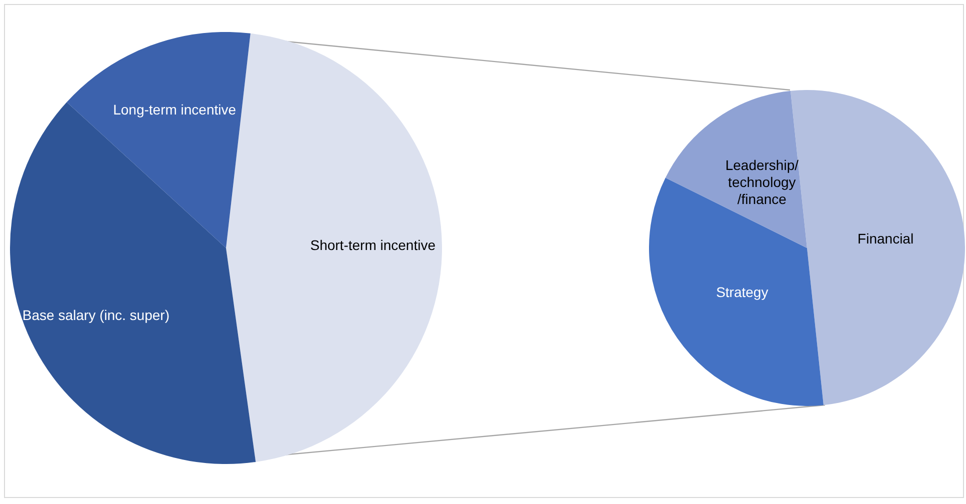 Image resolution: width=966 pixels, height=504 pixels. What do you see at coordinates (742, 292) in the screenshot?
I see `slice-label: Strategy` at bounding box center [742, 292].